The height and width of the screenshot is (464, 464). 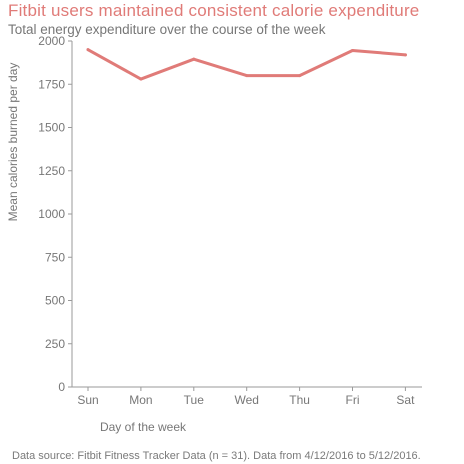 What do you see at coordinates (51, 84) in the screenshot?
I see `y-tick-label: 1750` at bounding box center [51, 84].